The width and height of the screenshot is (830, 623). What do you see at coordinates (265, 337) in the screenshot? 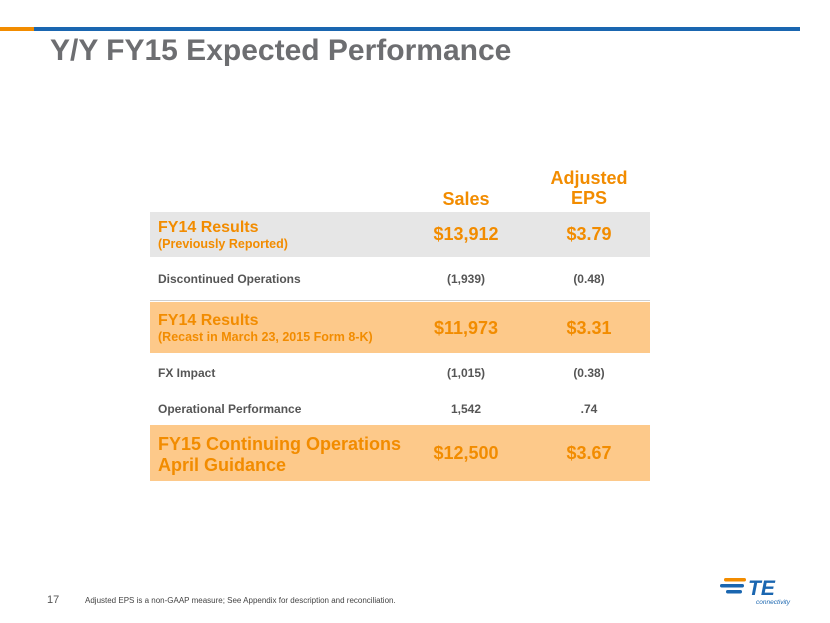
I see `row-sublabel: (Recast in March 23, 2015 Form 8-K)` at bounding box center [265, 337].